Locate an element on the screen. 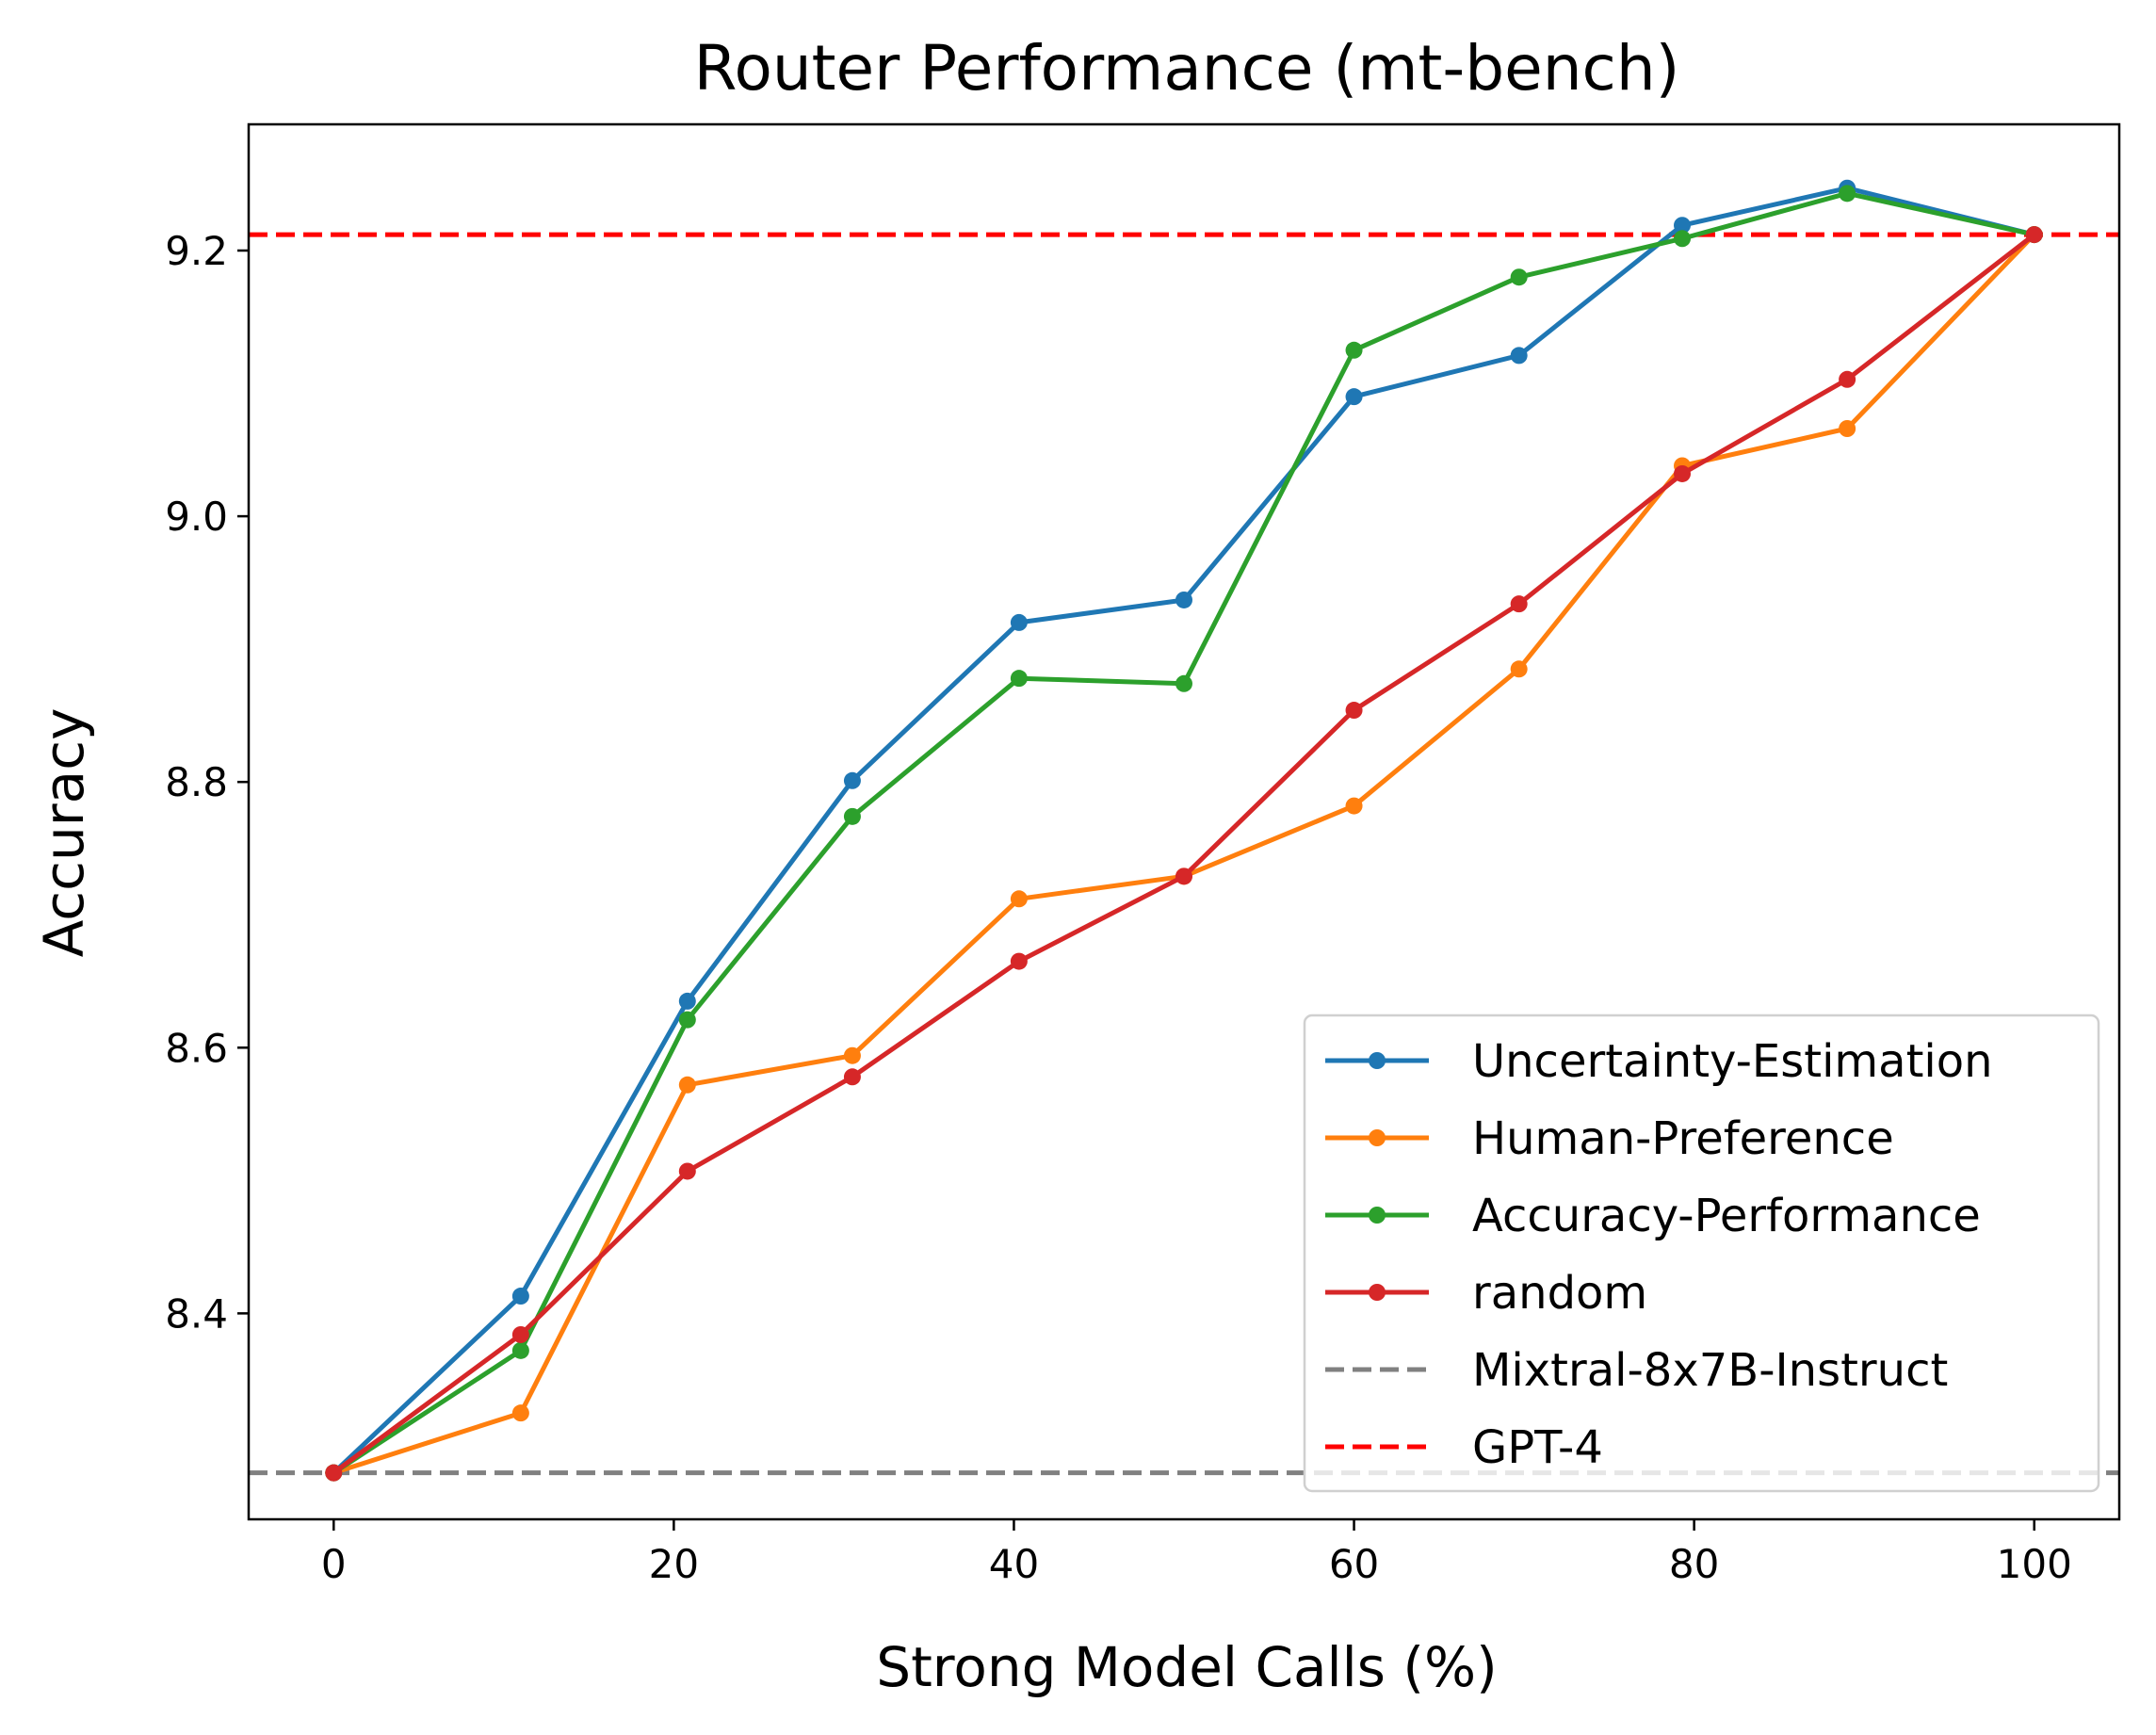 This screenshot has height=1735, width=2156. x-tick-label: 20 is located at coordinates (674, 1564).